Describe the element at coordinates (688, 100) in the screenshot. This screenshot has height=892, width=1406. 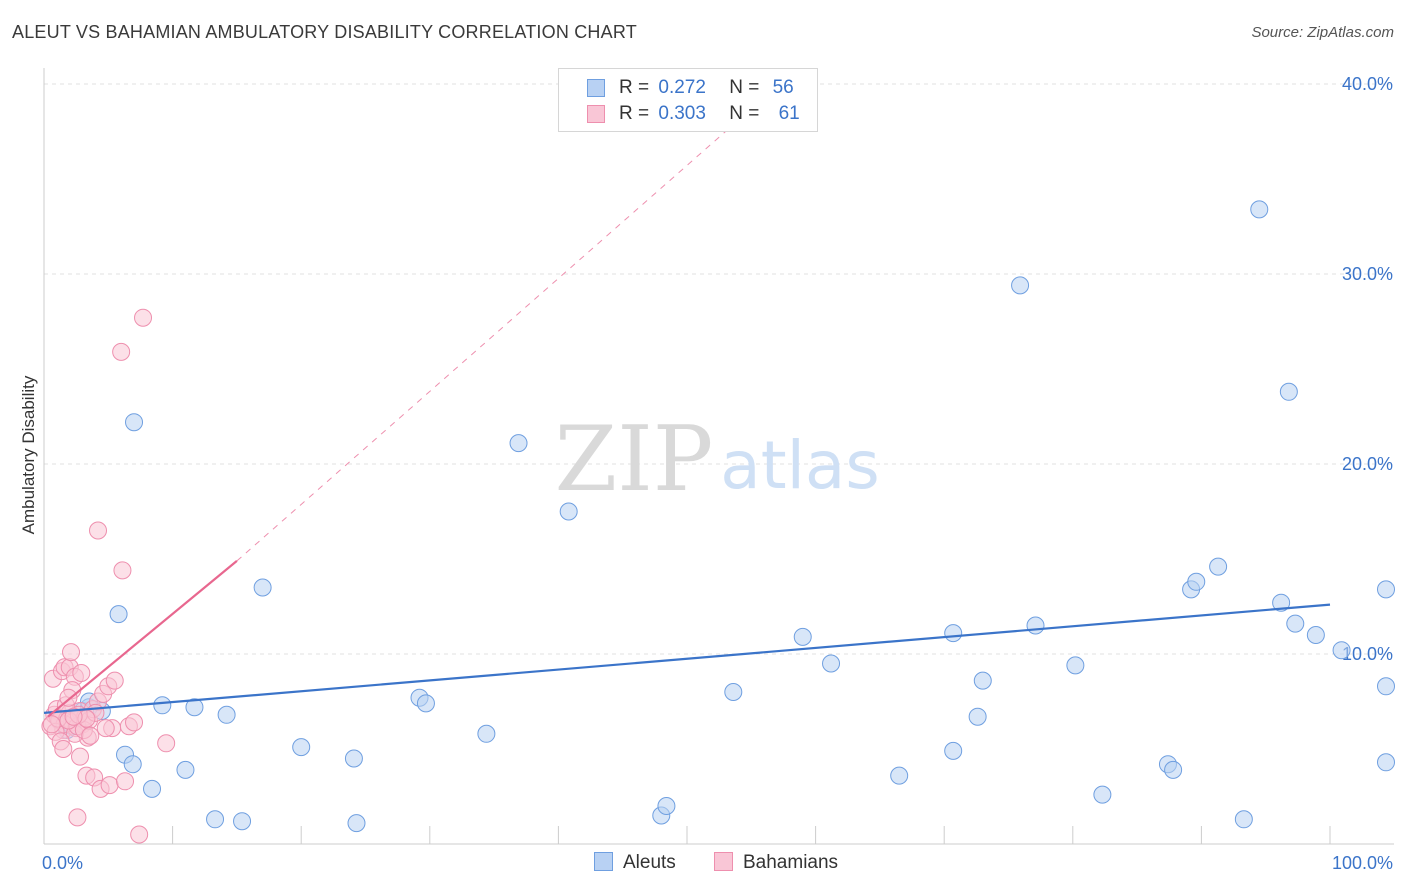
I see `stats-legend: R = 0.272 N = 56 R = 0.303 N = 61` at that location.